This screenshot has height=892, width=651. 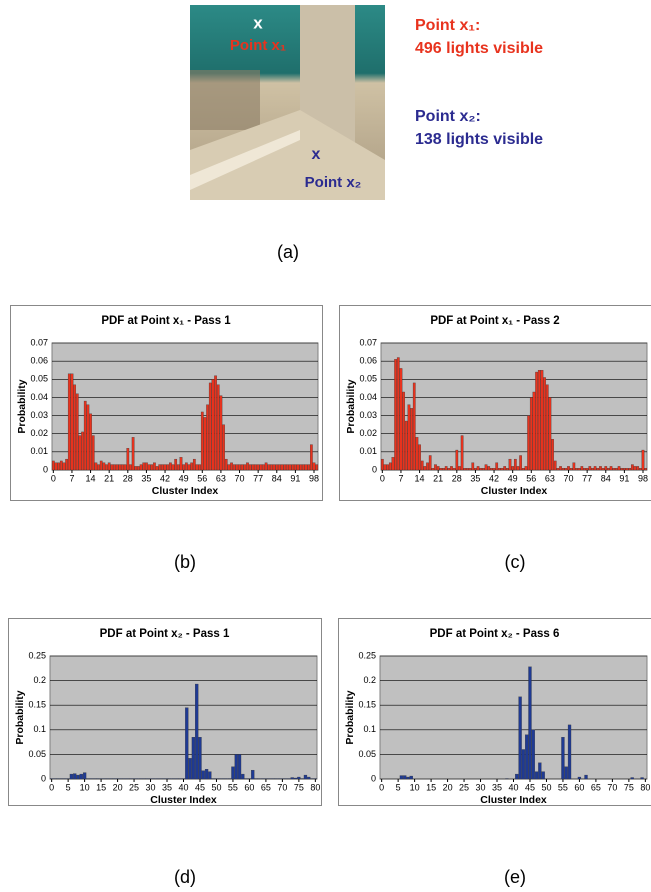 I want to click on y-tick-label: 0.1, so click(x=369, y=729).